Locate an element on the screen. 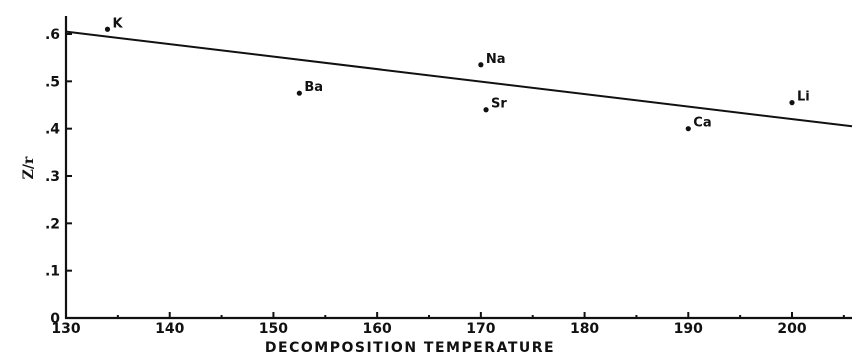 The image size is (854, 358). x-tick-label: 180 is located at coordinates (584, 329).